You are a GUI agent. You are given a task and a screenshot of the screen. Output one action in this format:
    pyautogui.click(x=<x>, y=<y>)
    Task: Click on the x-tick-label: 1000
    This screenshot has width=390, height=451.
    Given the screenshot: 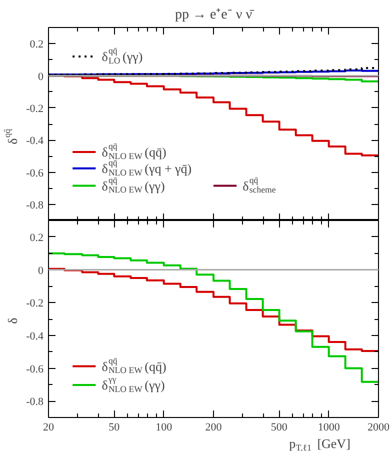 What is the action you would take?
    pyautogui.click(x=329, y=428)
    